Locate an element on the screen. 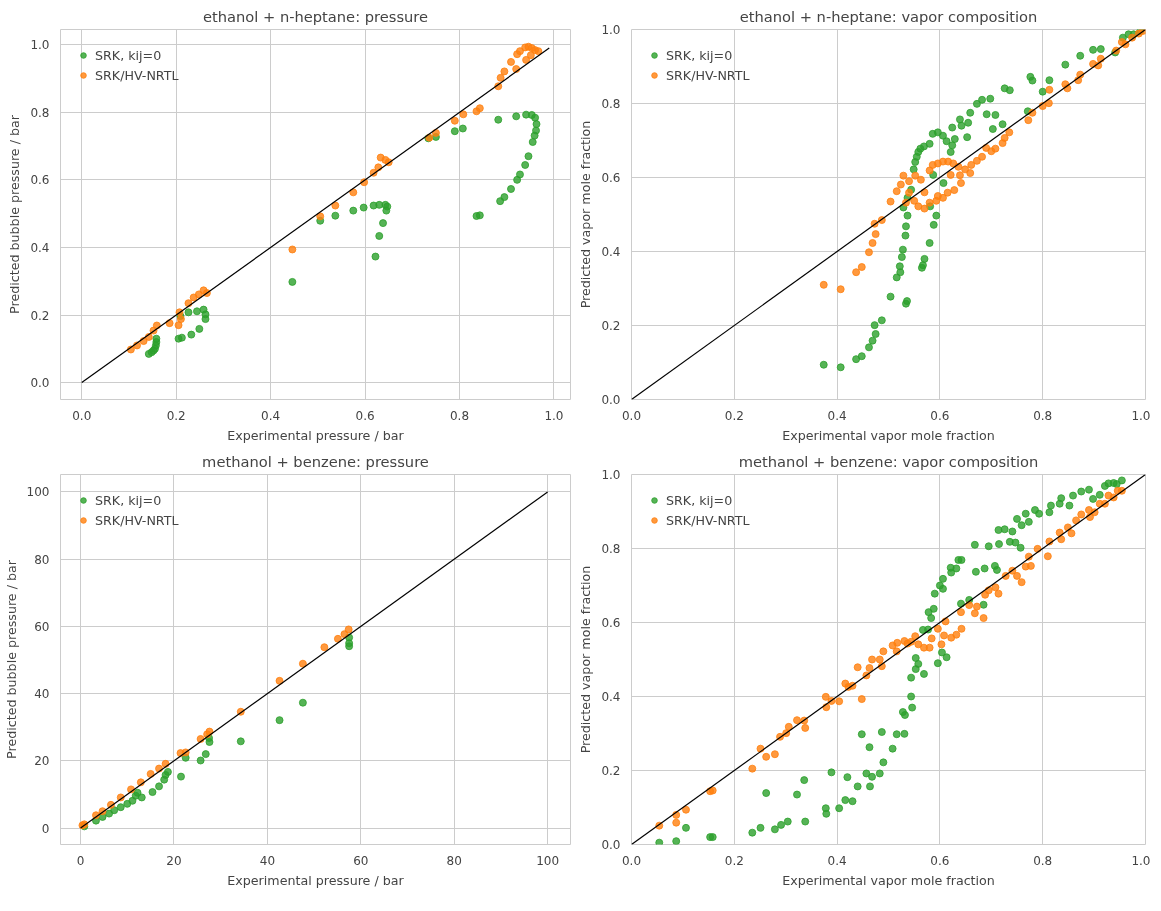 This screenshot has width=1161, height=911. x-tick-label: 80 is located at coordinates (454, 860).